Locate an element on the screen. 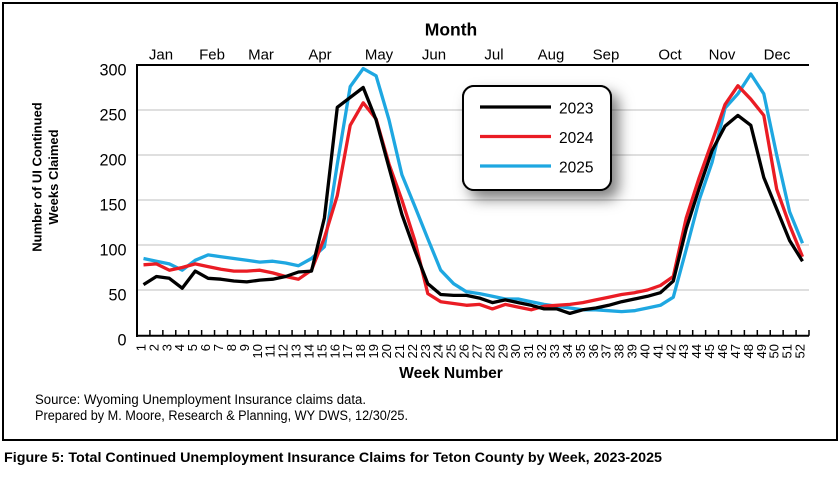 This screenshot has height=481, width=840. svg-text: 36 is located at coordinates (593, 351).